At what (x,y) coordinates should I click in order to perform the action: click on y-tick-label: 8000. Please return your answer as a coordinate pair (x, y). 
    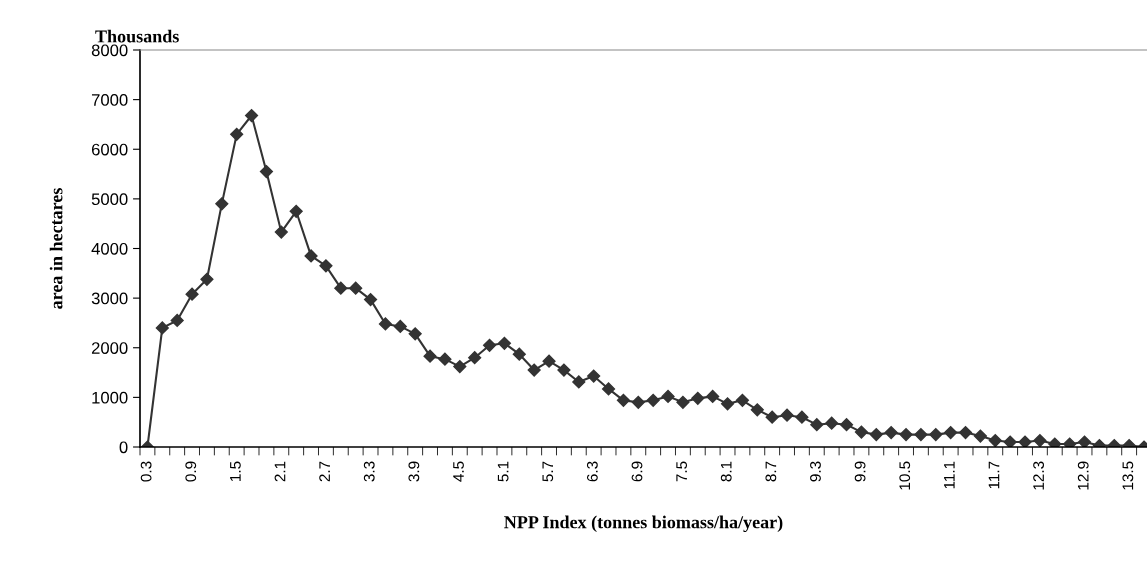
    Looking at the image, I should click on (109, 50).